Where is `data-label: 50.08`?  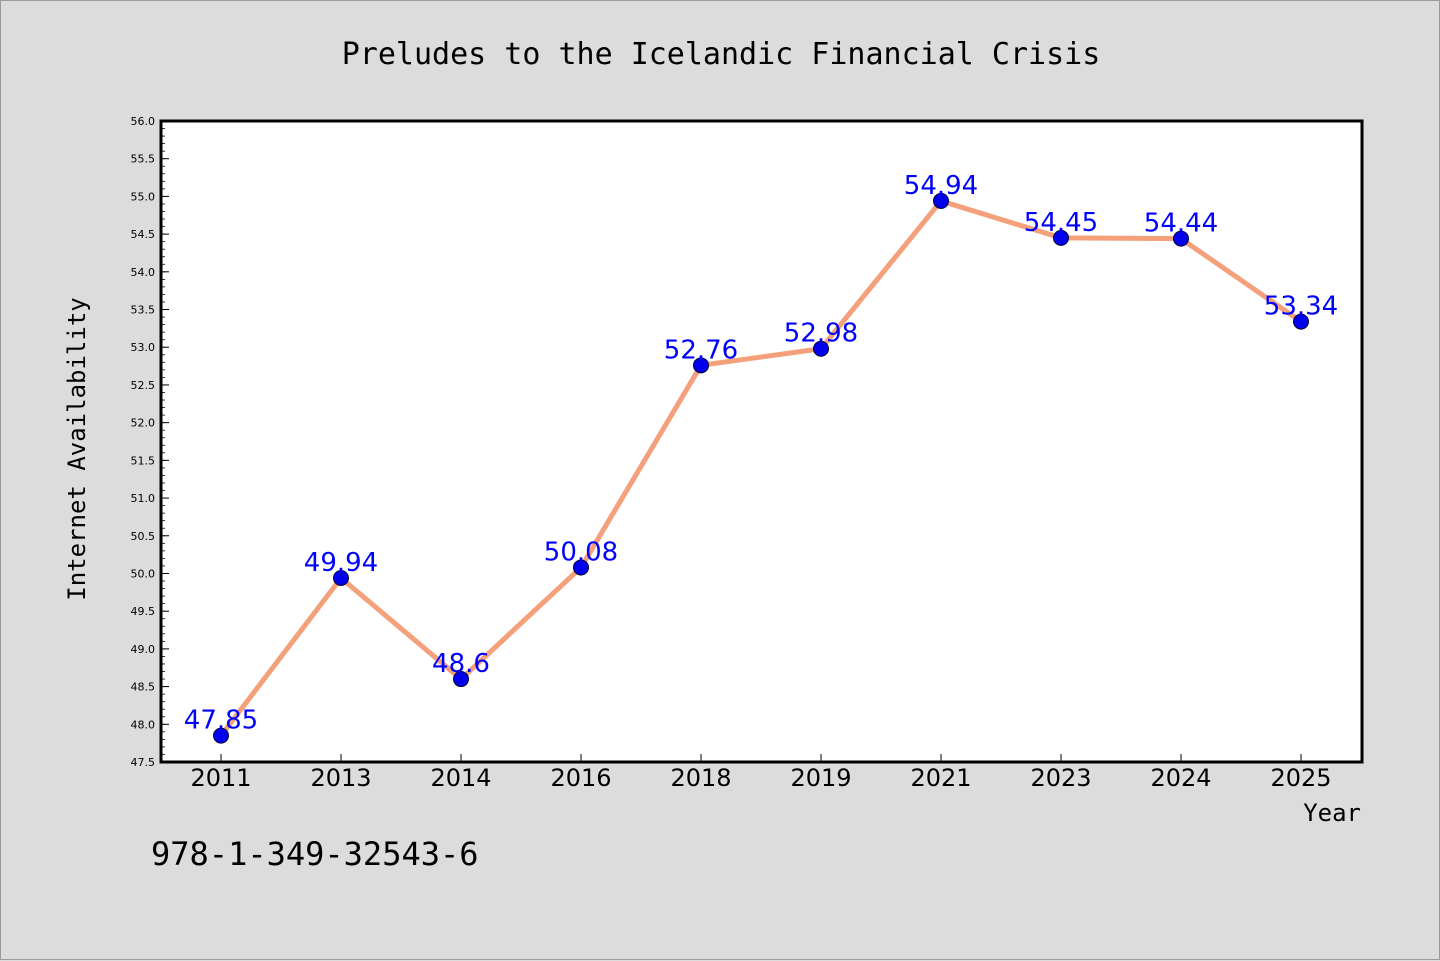 data-label: 50.08 is located at coordinates (581, 552).